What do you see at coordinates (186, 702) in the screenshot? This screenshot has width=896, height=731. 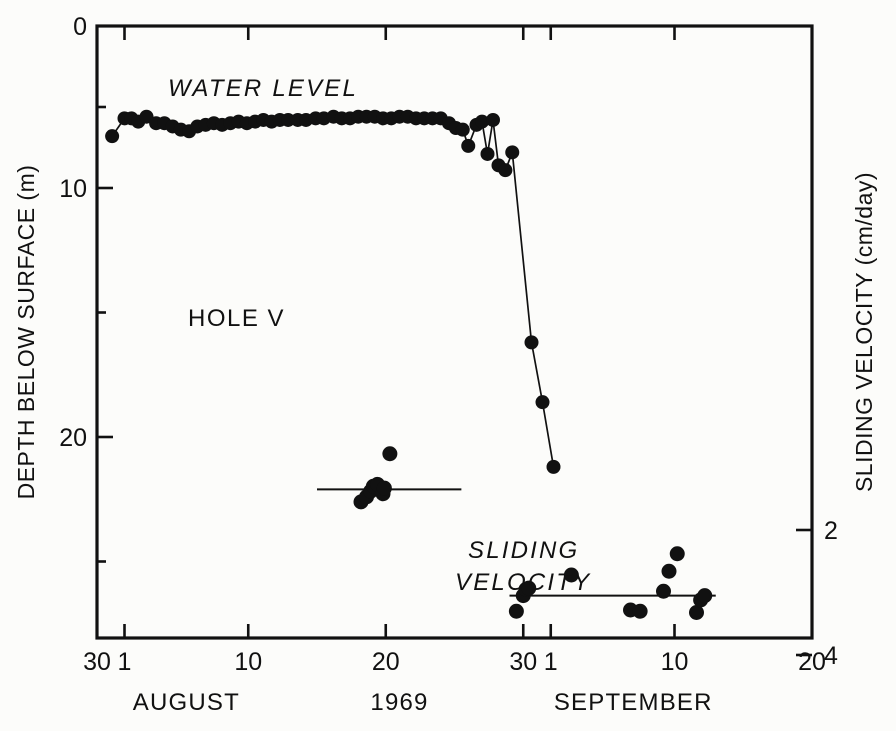 I see `month-label-august: AUGUST` at bounding box center [186, 702].